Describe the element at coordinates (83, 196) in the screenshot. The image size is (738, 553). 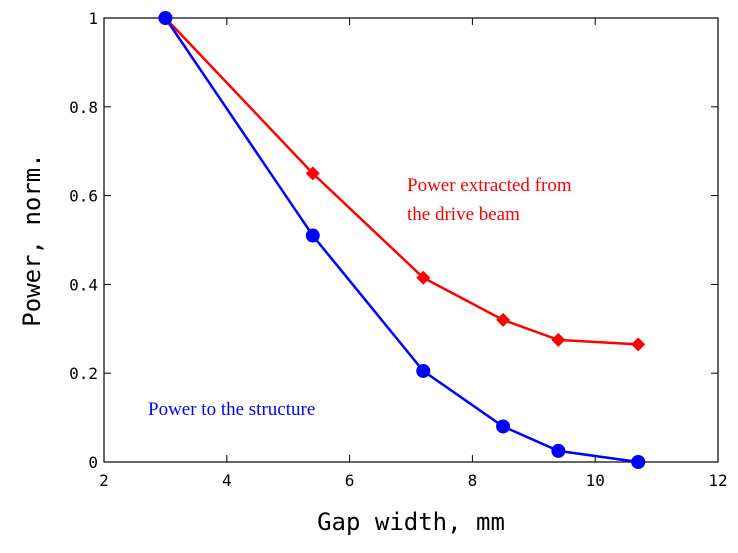
I see `y-tick-label: 0.6` at that location.